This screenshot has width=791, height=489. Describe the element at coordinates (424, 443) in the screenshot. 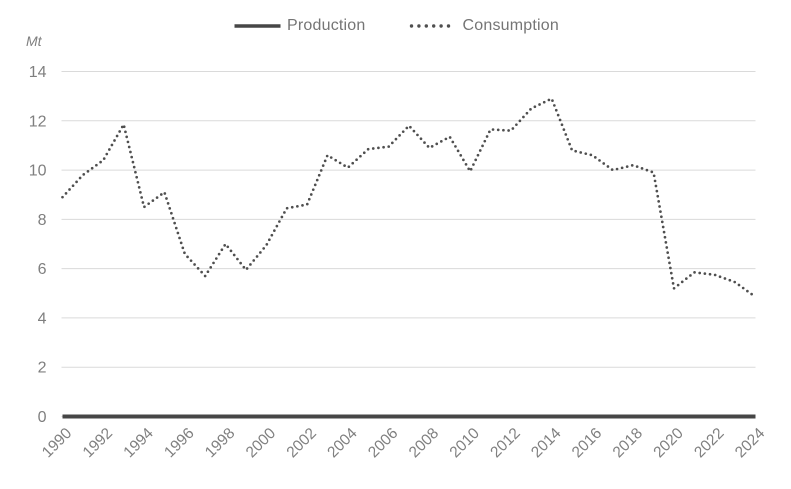

I see `x-tick-label: 2008` at that location.